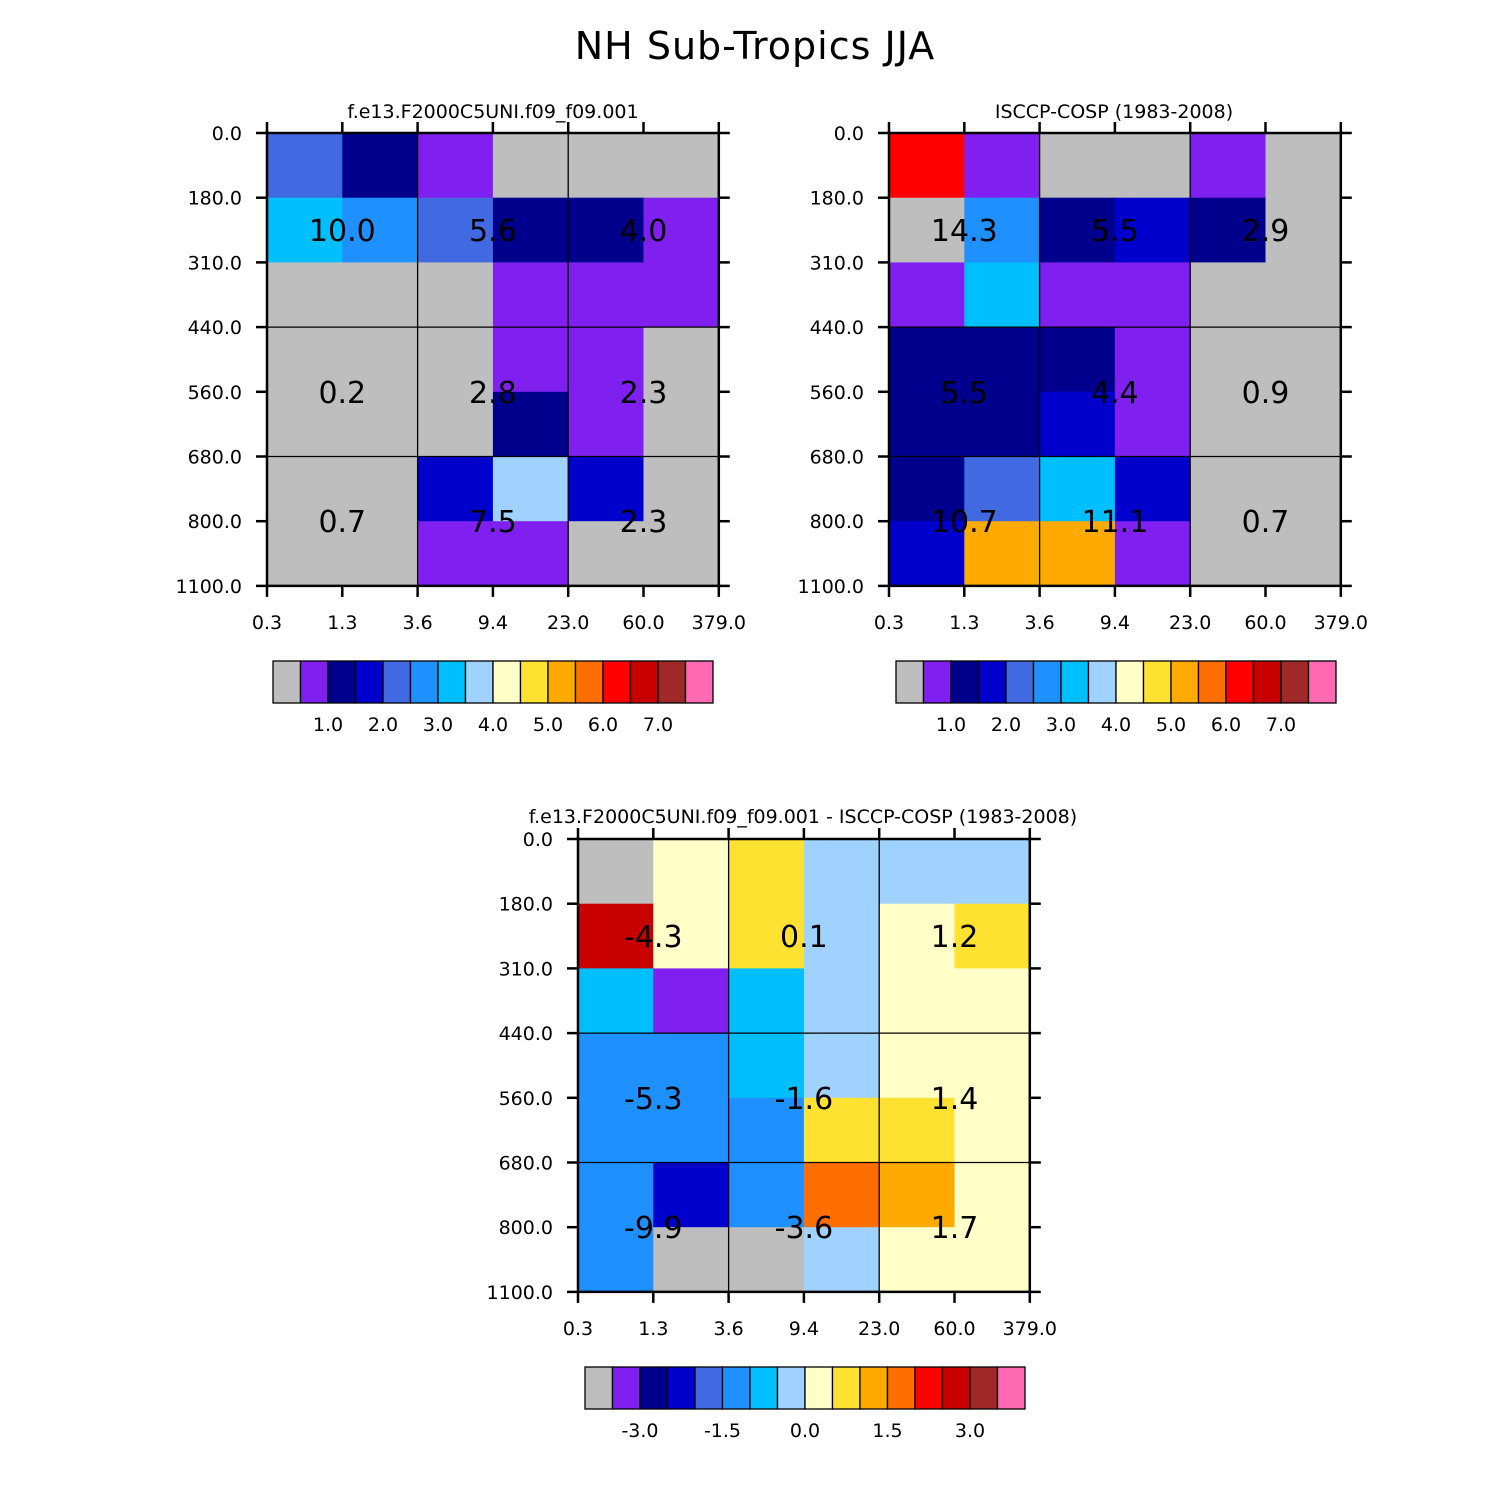 Image resolution: width=1510 pixels, height=1510 pixels. I want to click on box-value-label: -1.6, so click(804, 1099).